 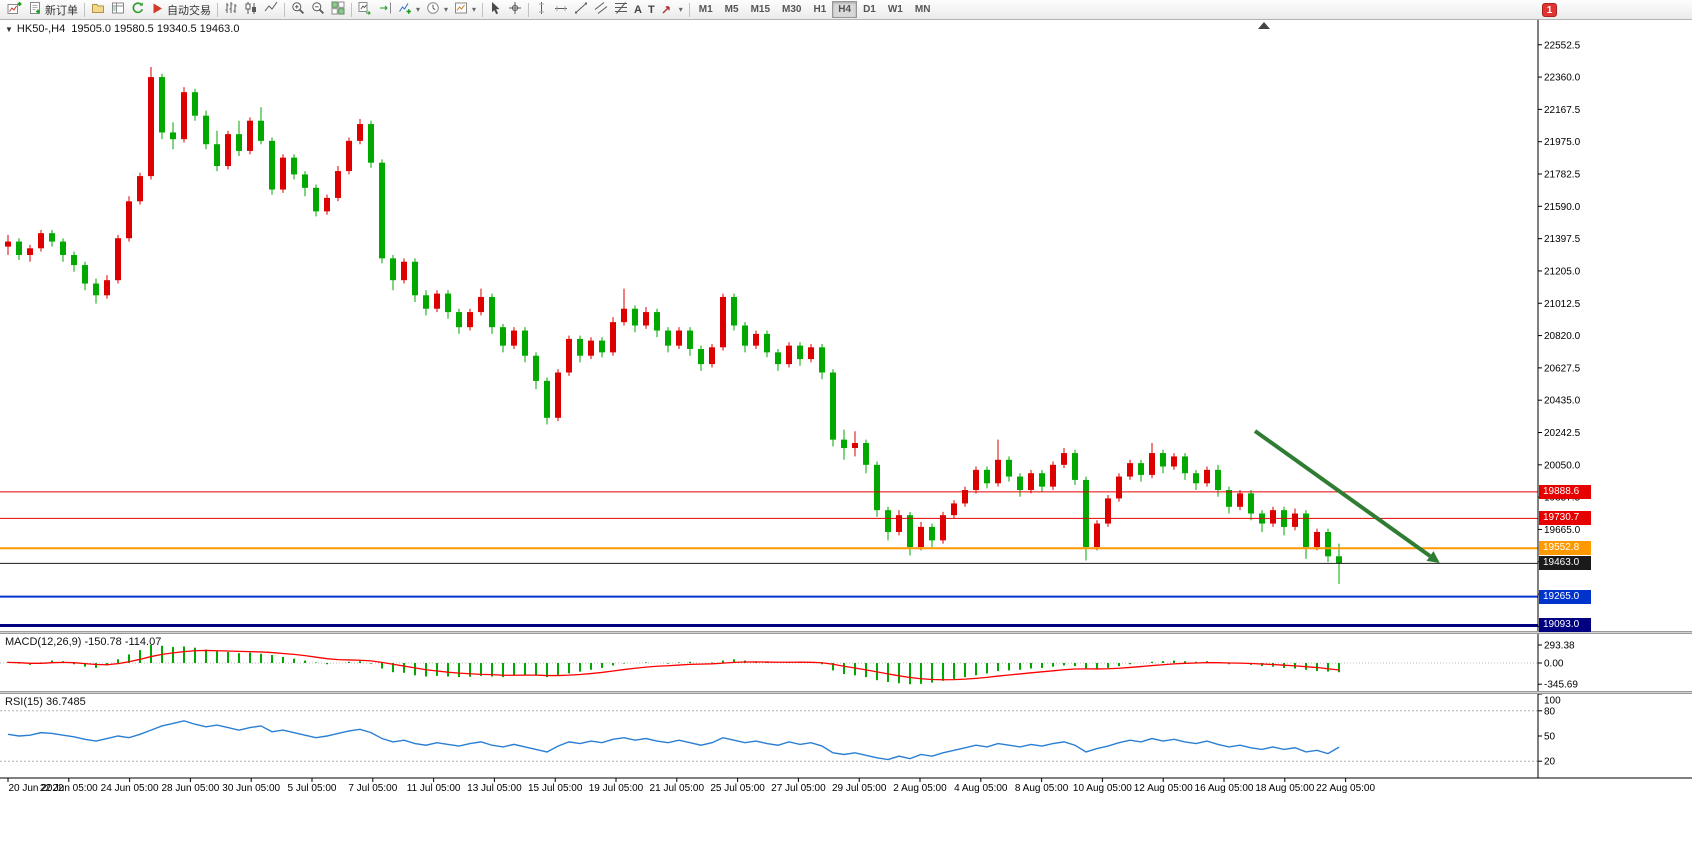 What do you see at coordinates (418, 9) in the screenshot?
I see `chevron-down-icon: ▾` at bounding box center [418, 9].